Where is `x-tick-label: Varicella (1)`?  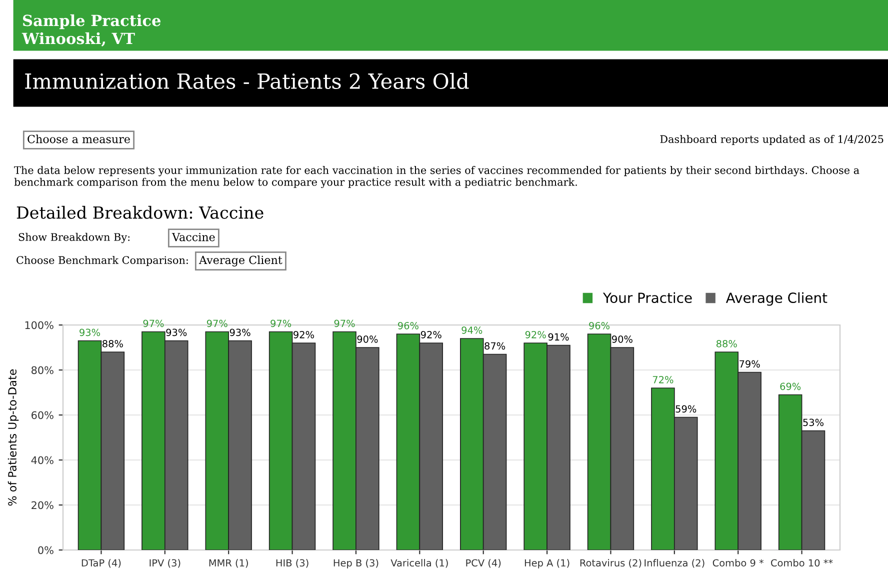
x-tick-label: Varicella (1) is located at coordinates (419, 563).